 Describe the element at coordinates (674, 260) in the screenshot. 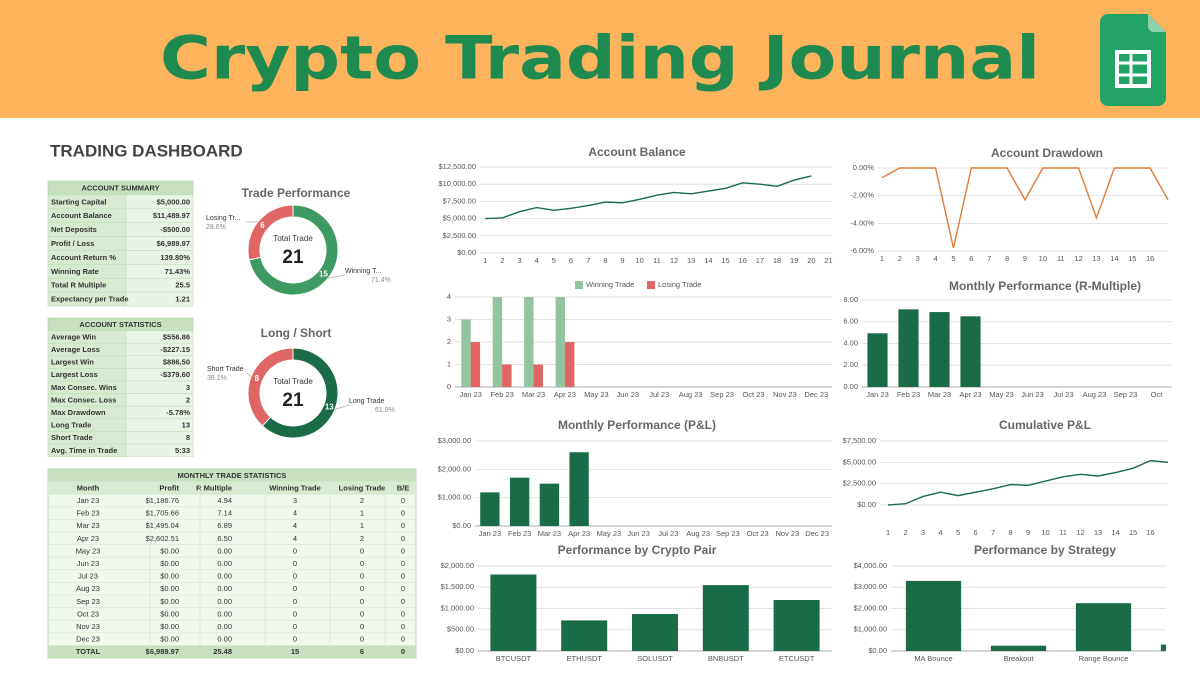

I see `x-tick-label: 12` at that location.